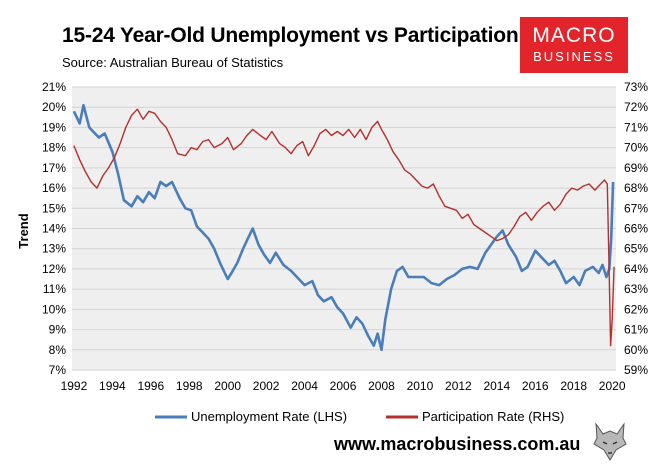 The height and width of the screenshot is (475, 666). I want to click on right-tick-label: 68%, so click(636, 188).